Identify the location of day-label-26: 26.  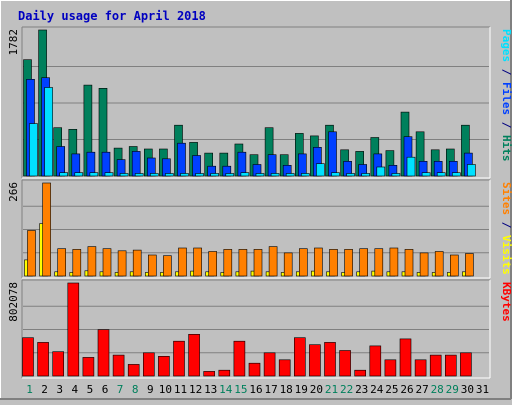
(406, 389).